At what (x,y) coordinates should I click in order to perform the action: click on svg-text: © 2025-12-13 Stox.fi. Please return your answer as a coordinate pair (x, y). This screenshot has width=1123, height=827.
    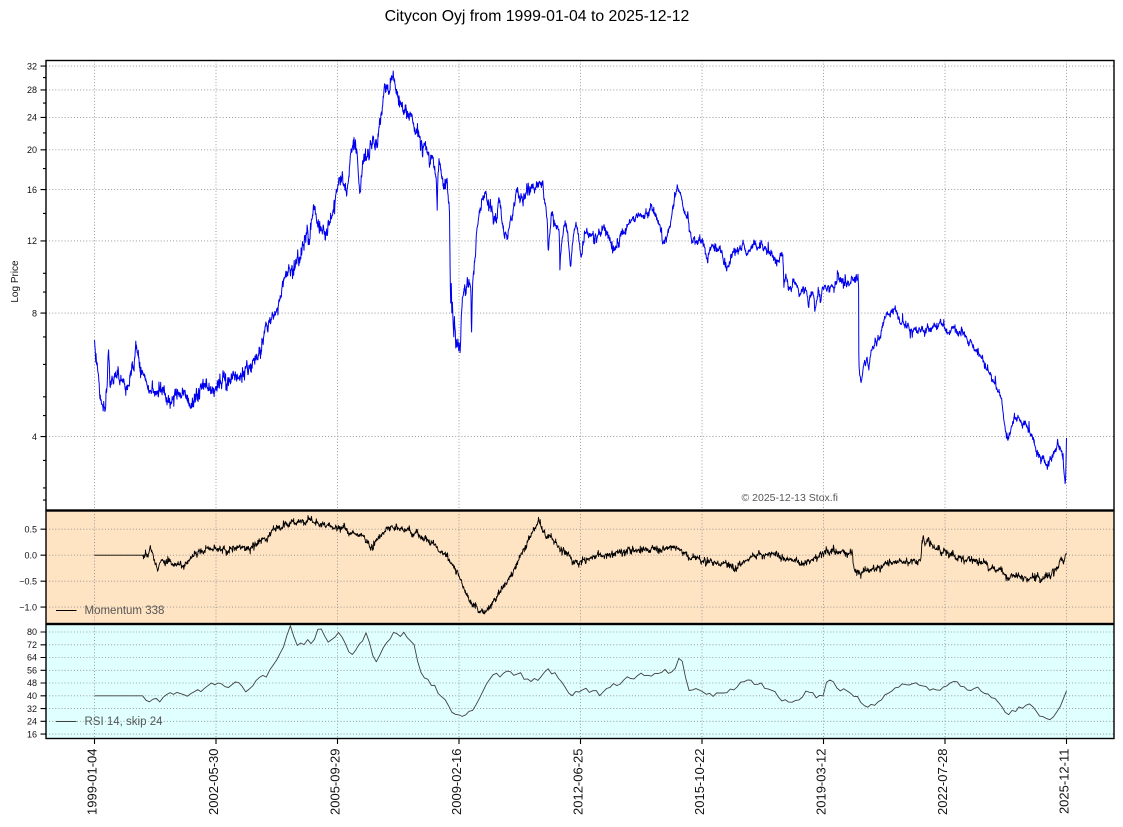
    Looking at the image, I should click on (790, 498).